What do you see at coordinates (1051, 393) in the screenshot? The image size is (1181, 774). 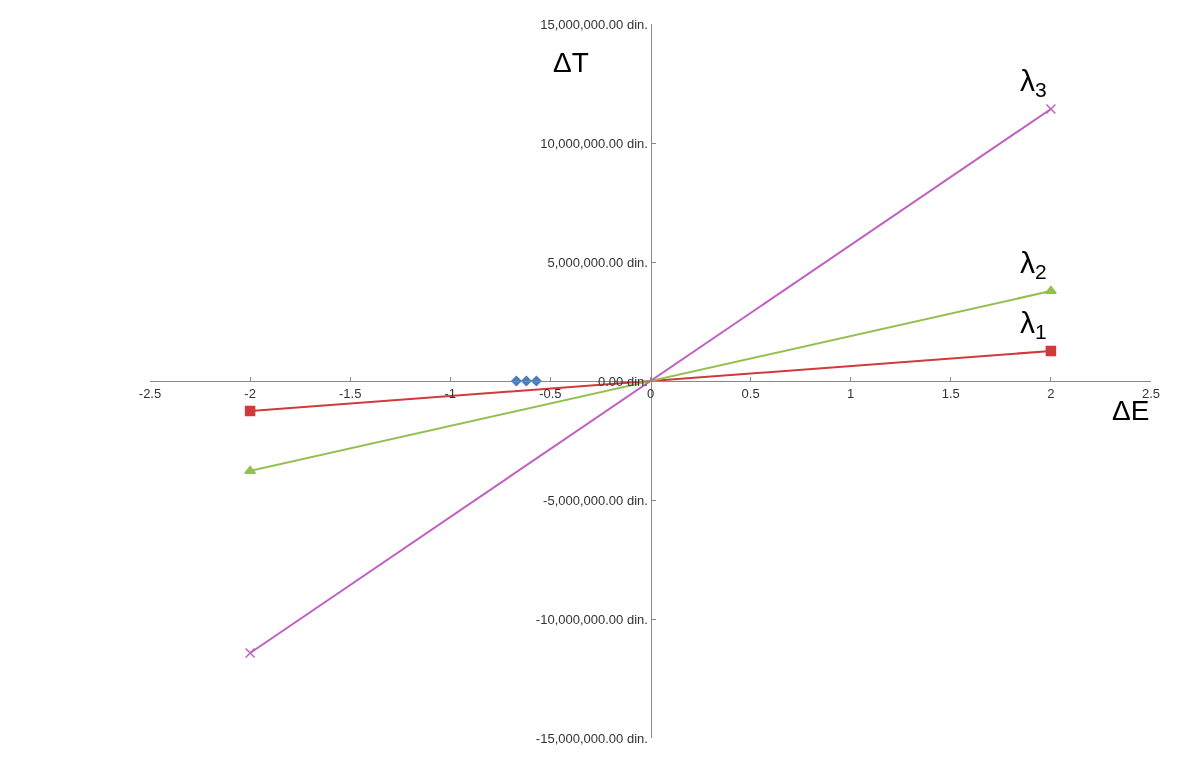 I see `x-tick-label: 2` at bounding box center [1051, 393].